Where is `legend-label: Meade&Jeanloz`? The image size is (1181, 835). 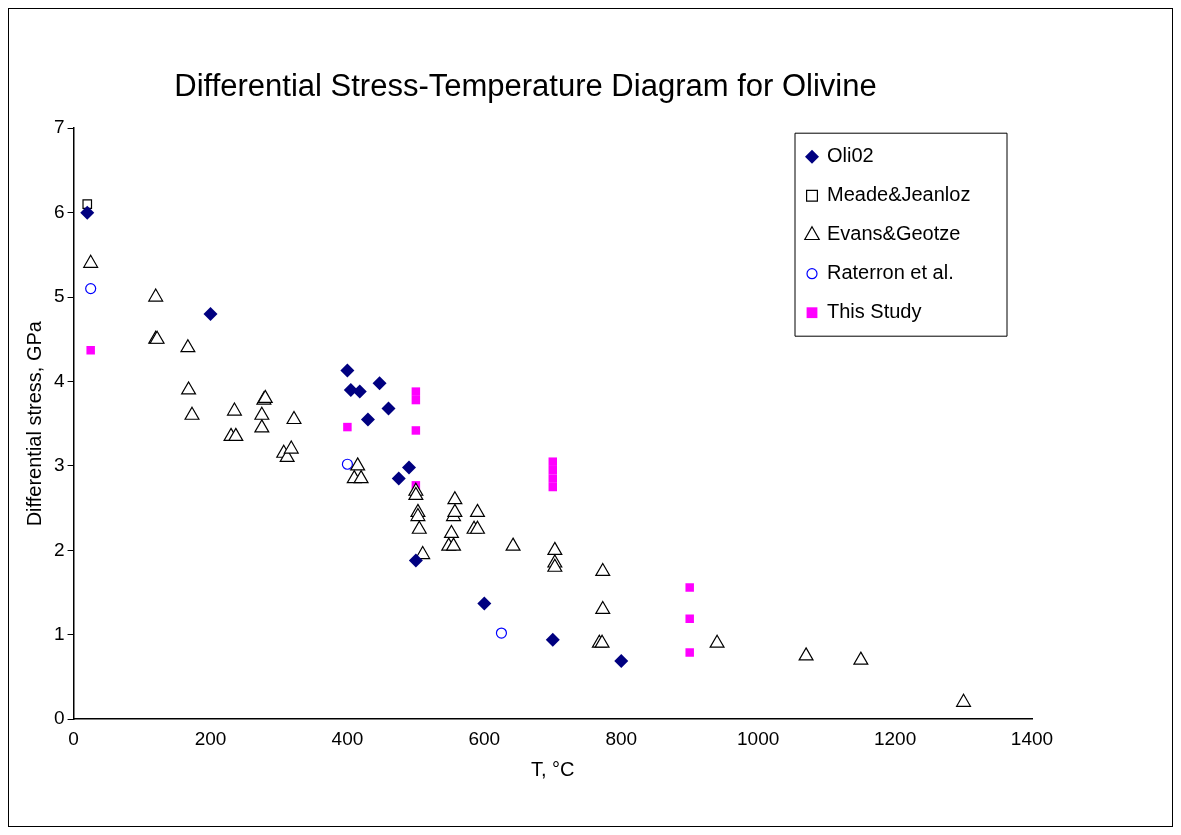
legend-label: Meade&Jeanloz is located at coordinates (899, 194).